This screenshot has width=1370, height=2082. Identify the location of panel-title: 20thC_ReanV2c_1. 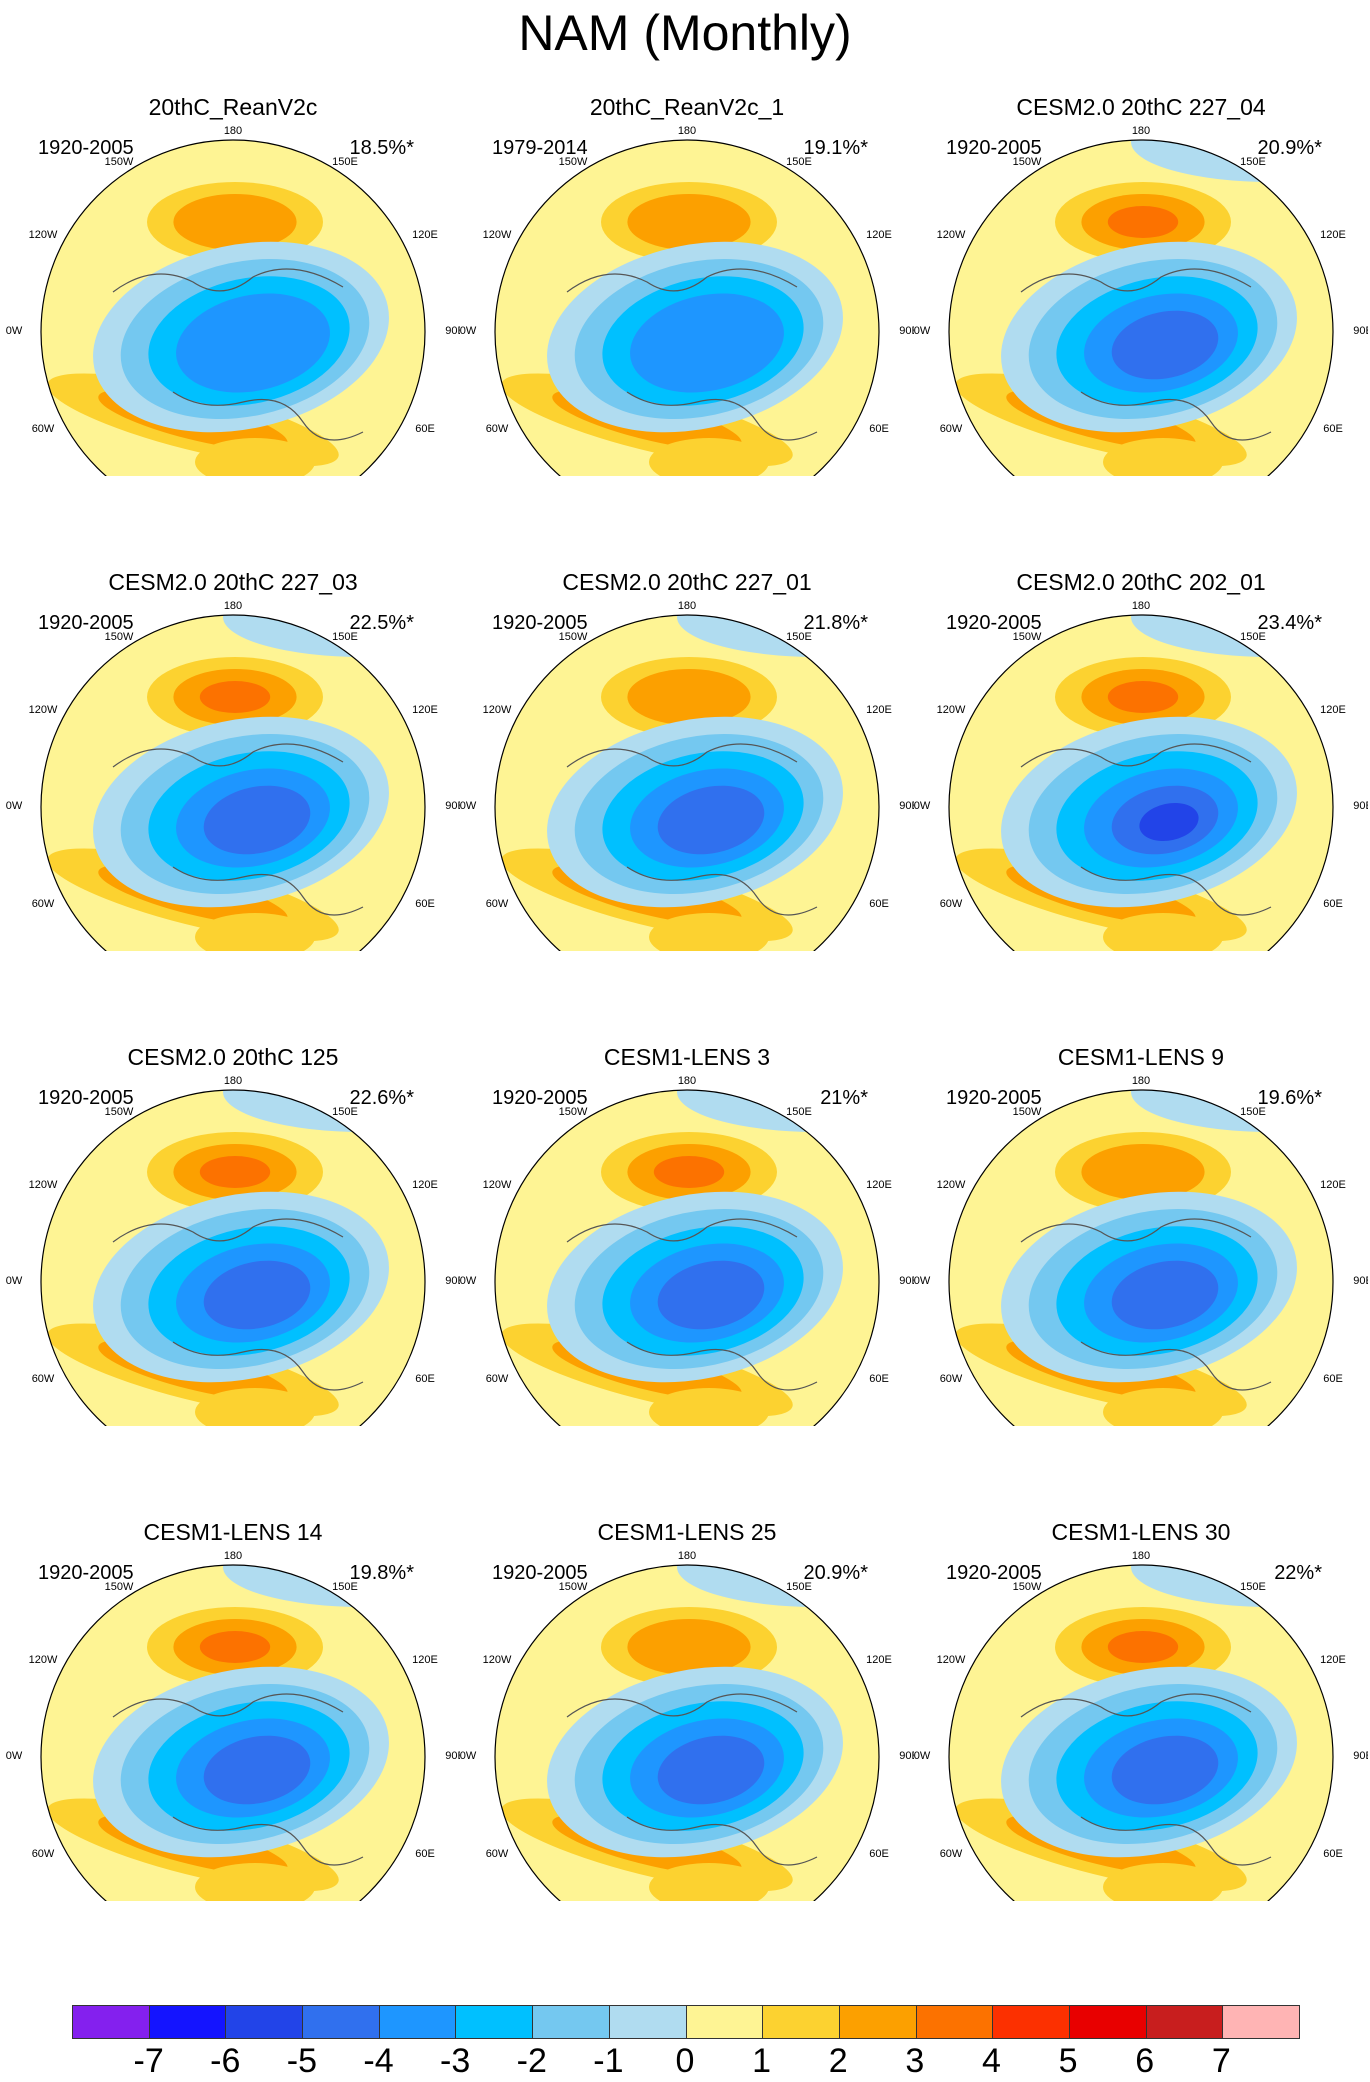
(687, 107).